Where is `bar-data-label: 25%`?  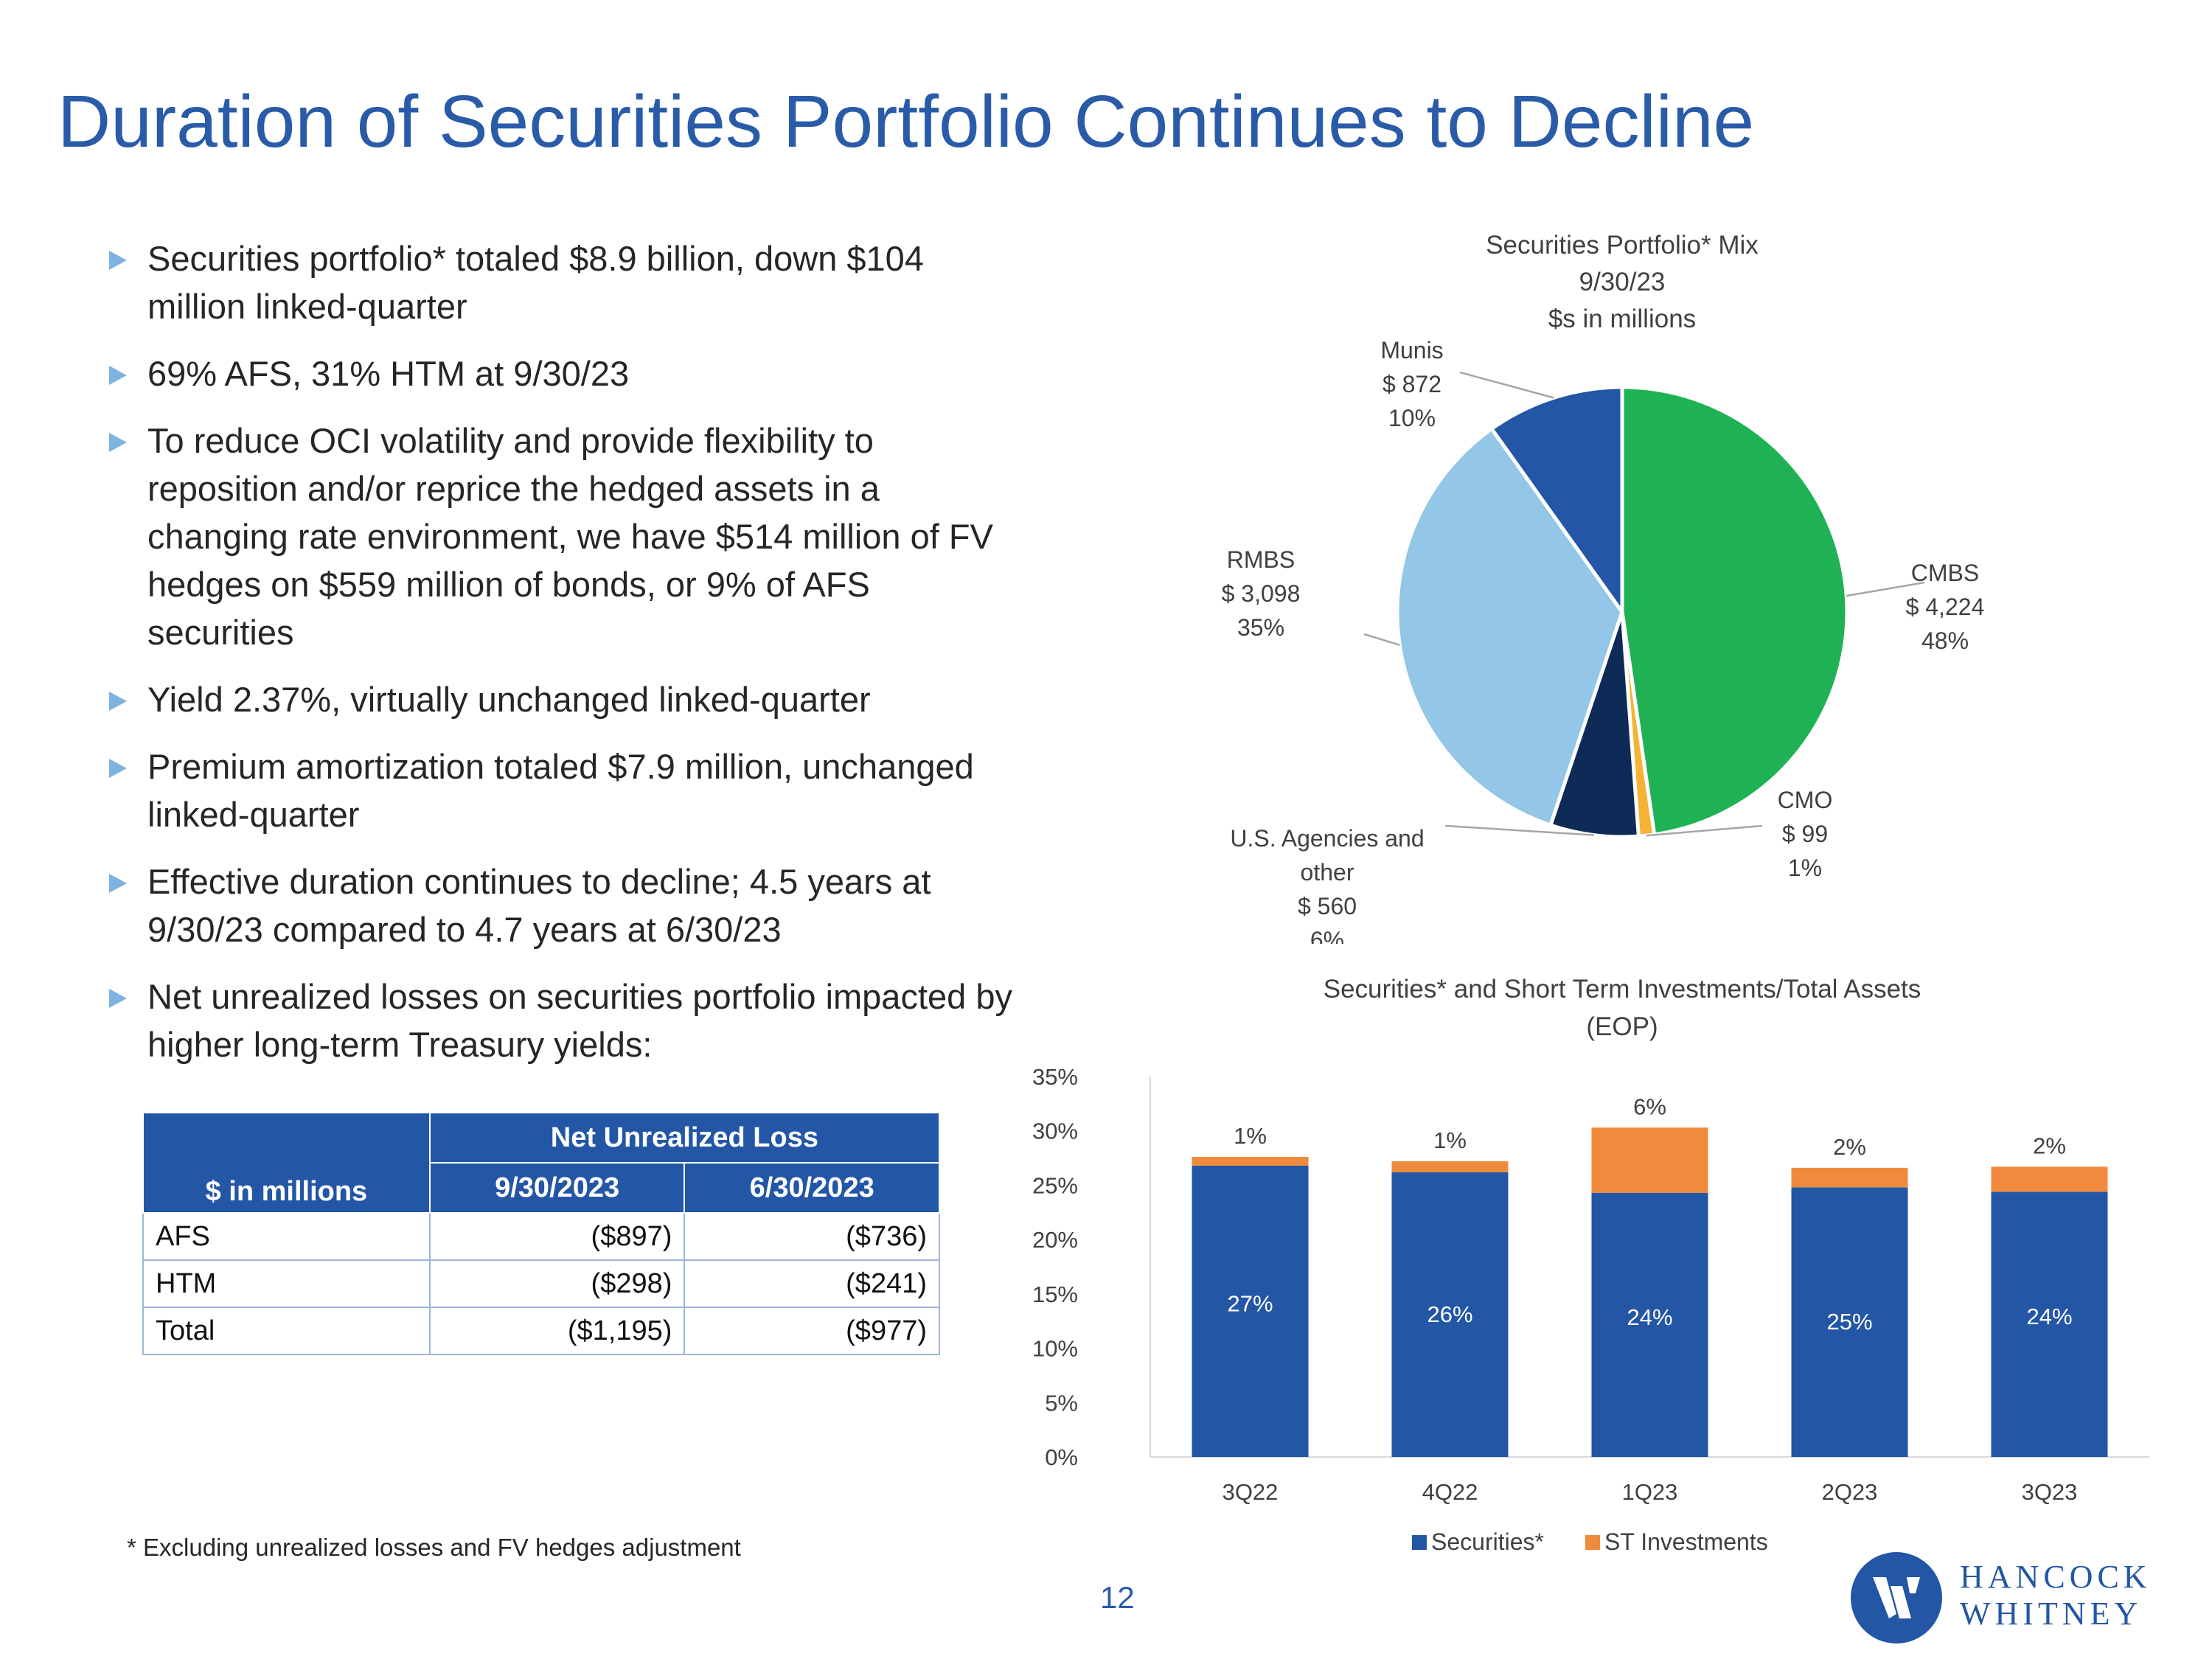
bar-data-label: 25% is located at coordinates (1849, 1322).